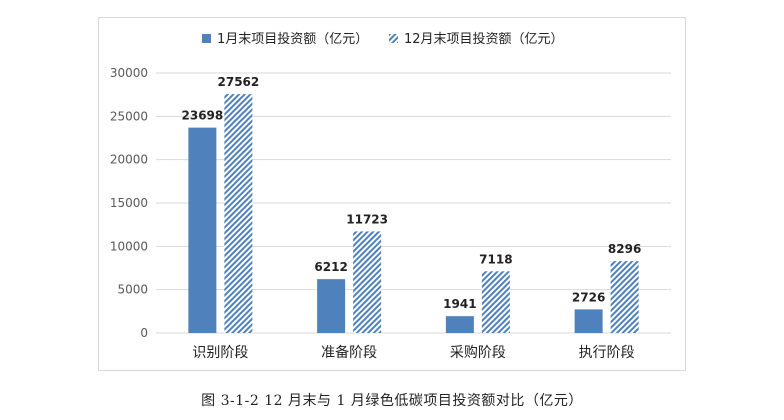  What do you see at coordinates (349, 352) in the screenshot?
I see `x-tick-label: 准备阶段` at bounding box center [349, 352].